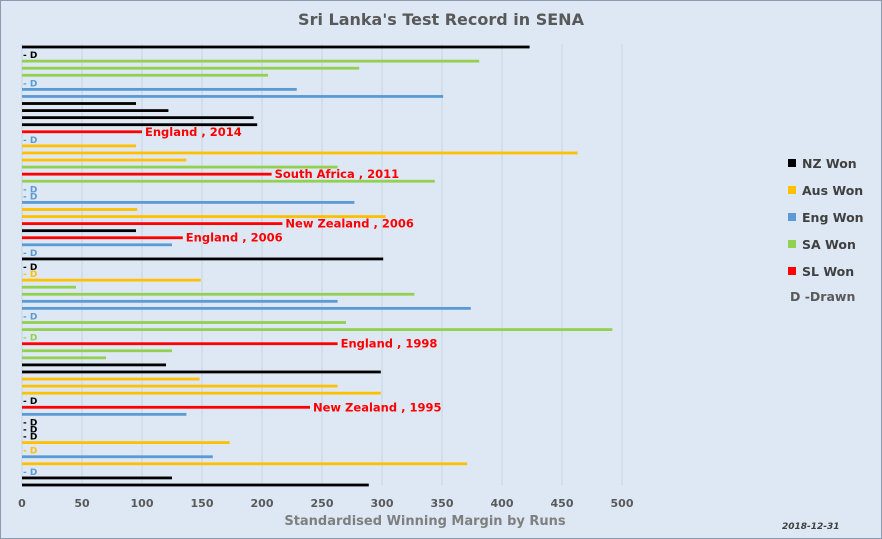 The height and width of the screenshot is (539, 882). Describe the element at coordinates (425, 521) in the screenshot. I see `x-axis-title: Standardised Winning Margin by Runs` at that location.